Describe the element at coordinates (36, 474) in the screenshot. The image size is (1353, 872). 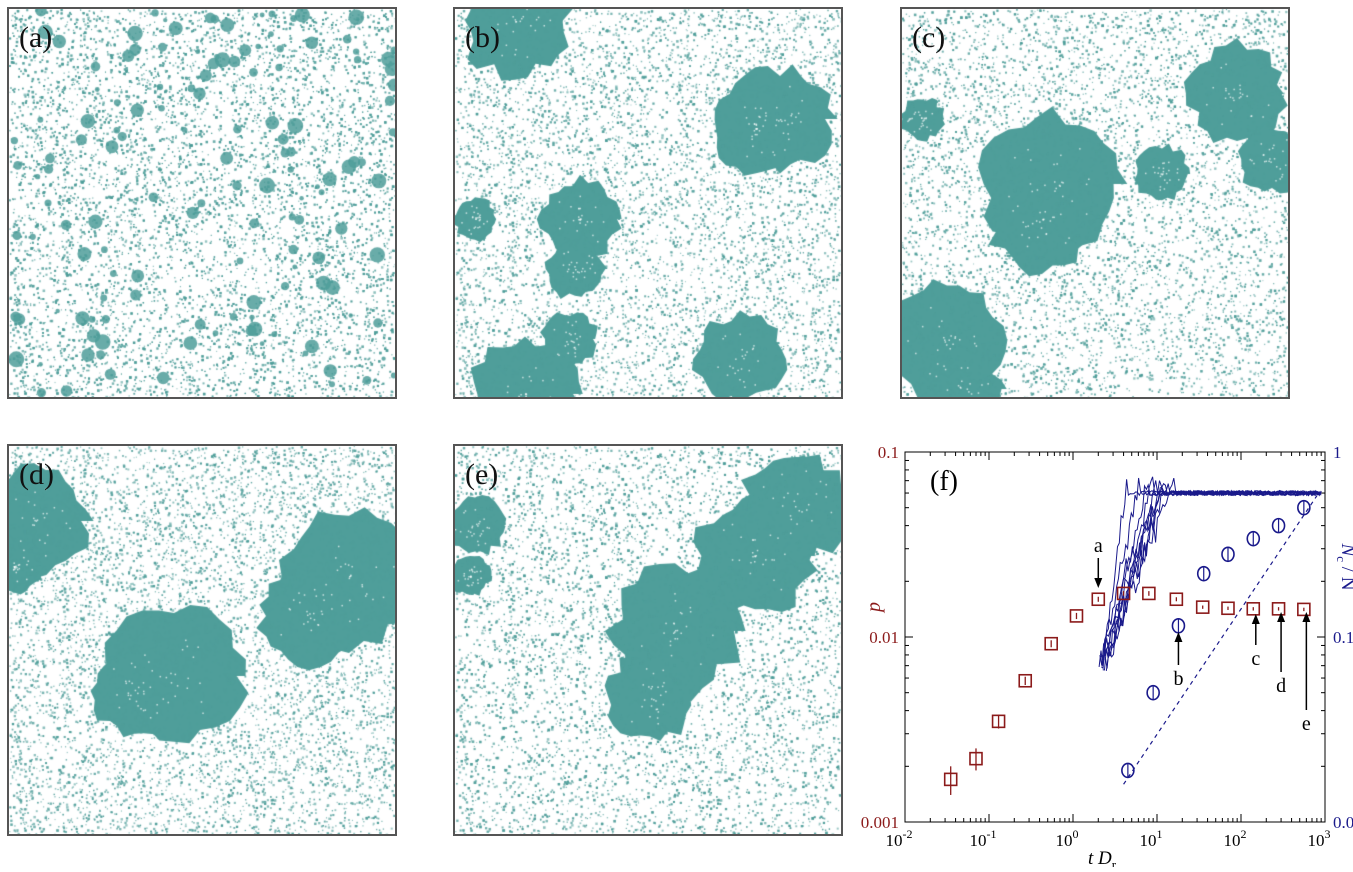
I see `panel-label-d: (d)` at that location.